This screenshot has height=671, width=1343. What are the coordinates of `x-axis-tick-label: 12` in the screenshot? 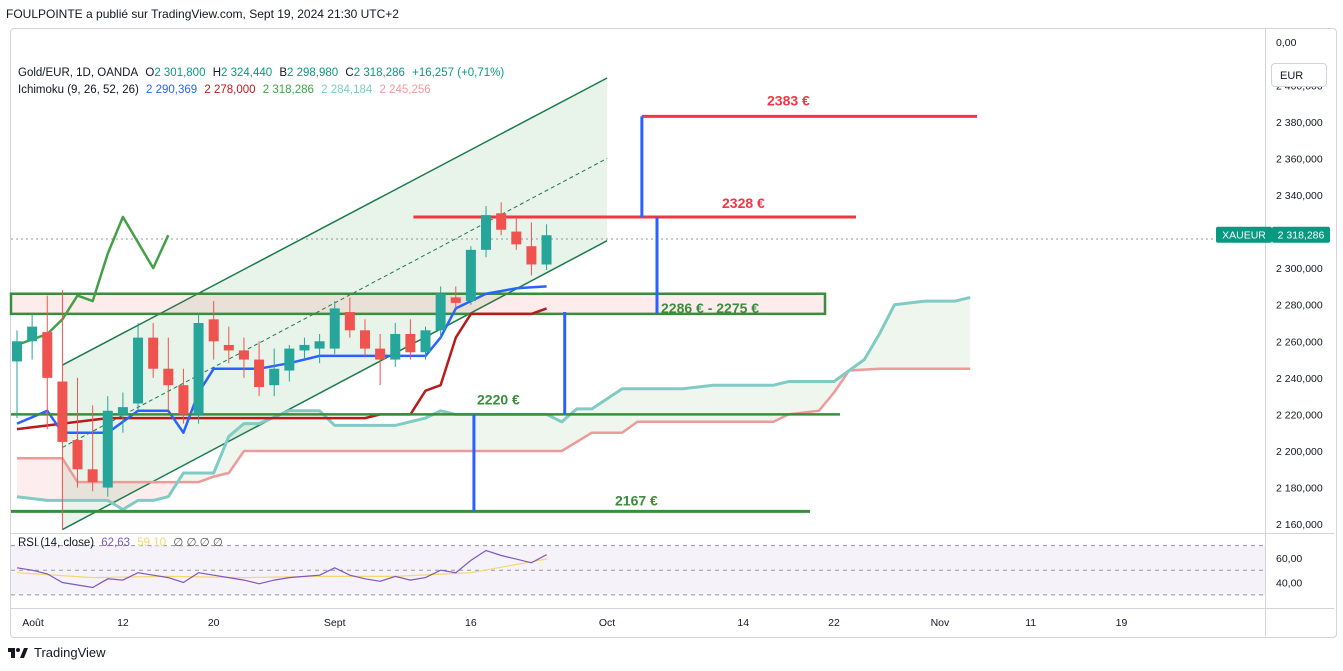 It's located at (123, 623).